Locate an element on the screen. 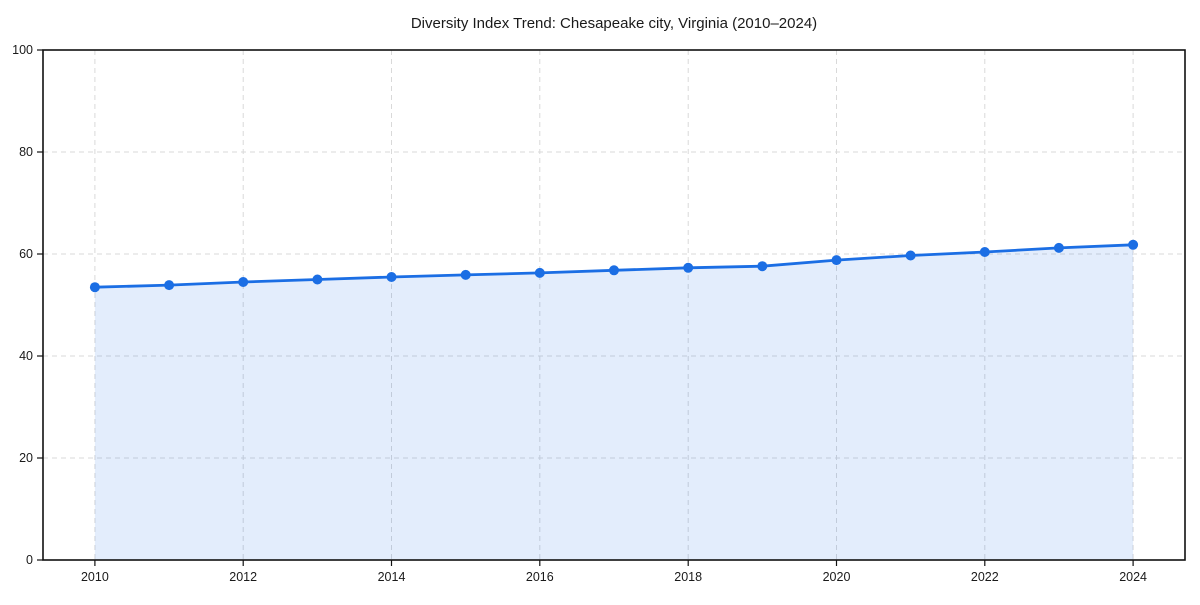 The height and width of the screenshot is (605, 1200). x-tick-label: 2010 is located at coordinates (95, 577).